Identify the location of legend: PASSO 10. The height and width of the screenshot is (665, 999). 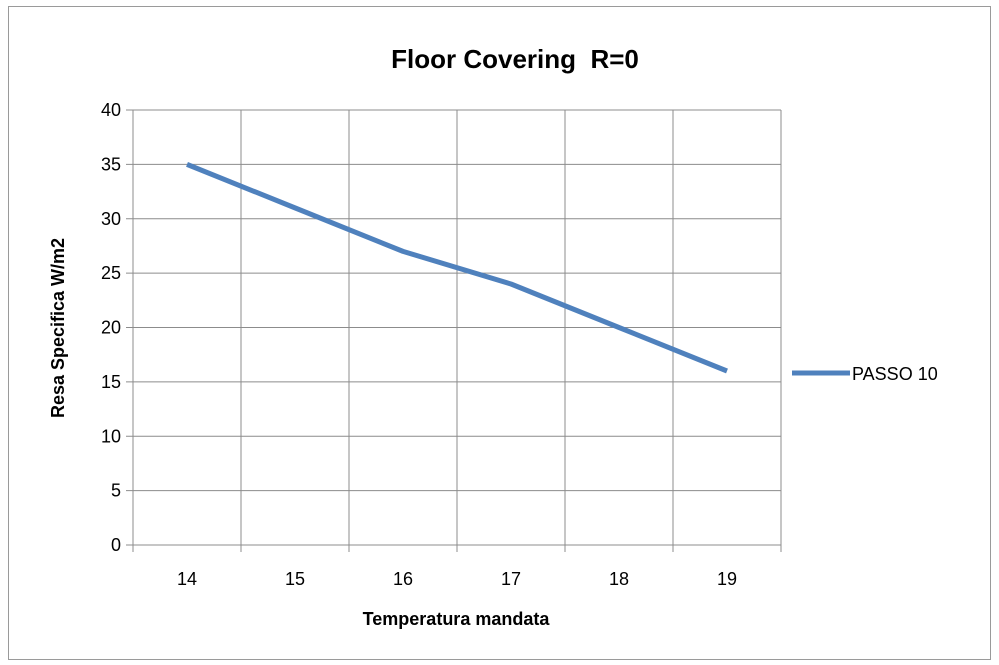
(865, 374).